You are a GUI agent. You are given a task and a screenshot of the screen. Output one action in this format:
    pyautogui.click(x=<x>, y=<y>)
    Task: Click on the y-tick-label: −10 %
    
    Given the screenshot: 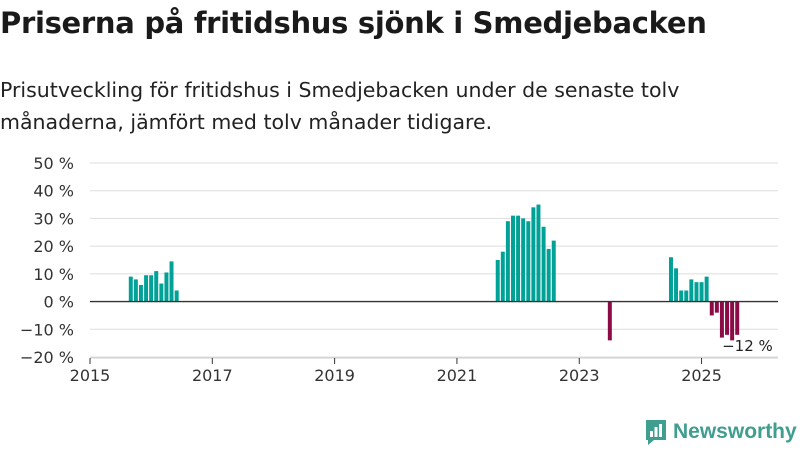 What is the action you would take?
    pyautogui.click(x=47, y=329)
    